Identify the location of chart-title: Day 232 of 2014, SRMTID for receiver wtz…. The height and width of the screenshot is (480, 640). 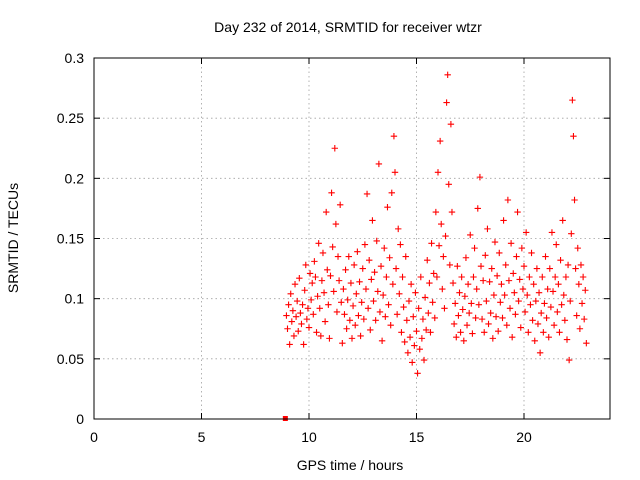
(348, 27).